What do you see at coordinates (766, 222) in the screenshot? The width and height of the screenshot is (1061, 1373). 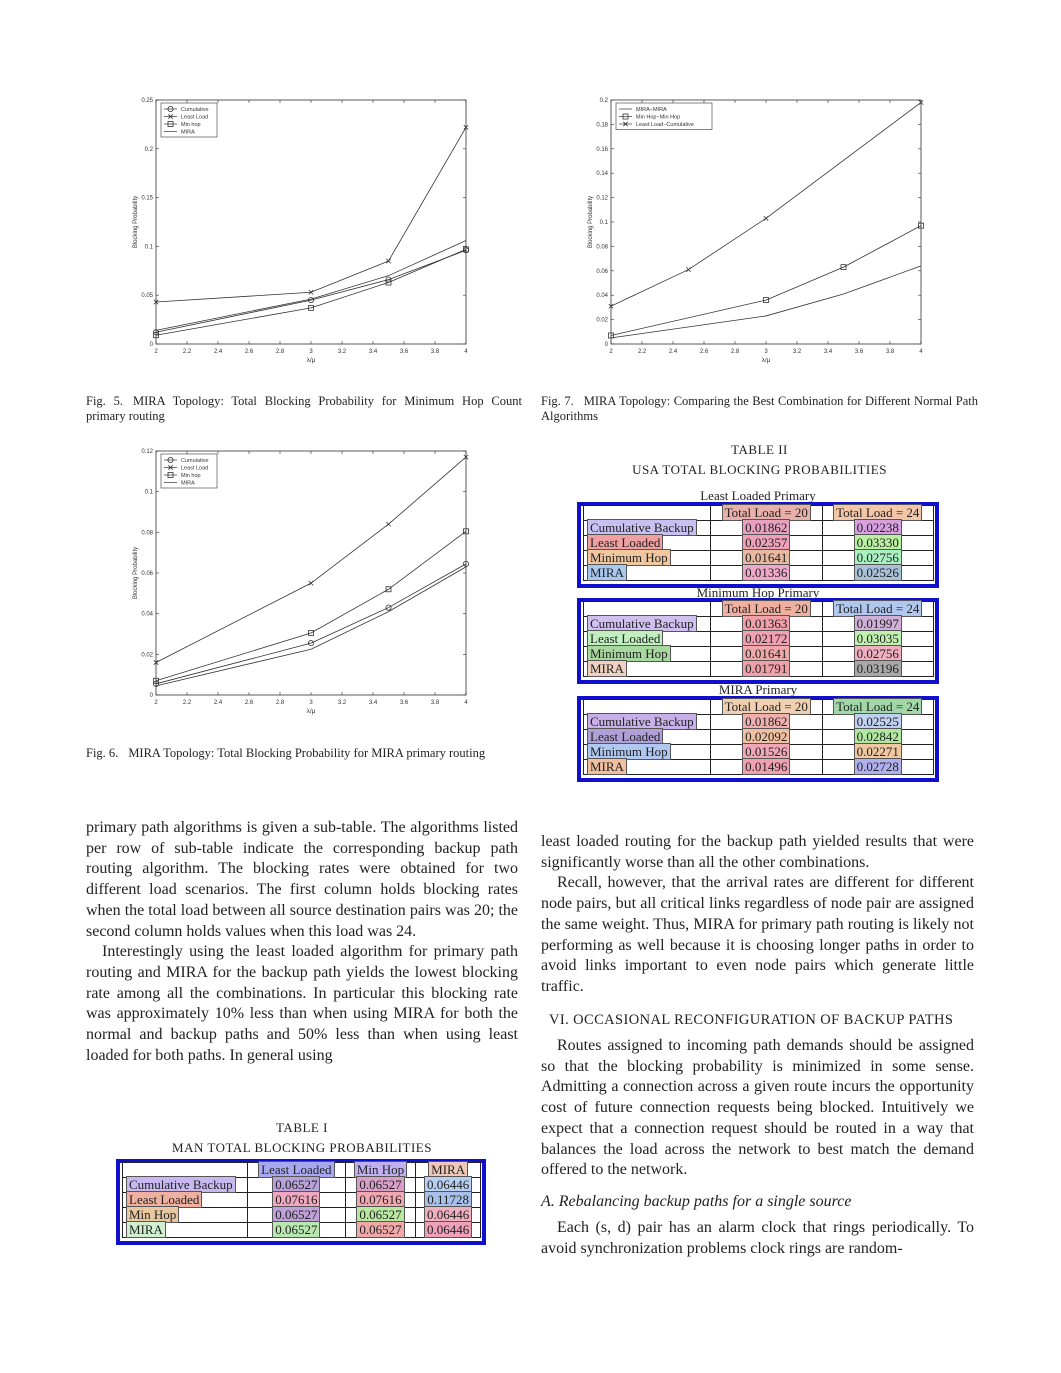 I see `plot-frame` at bounding box center [766, 222].